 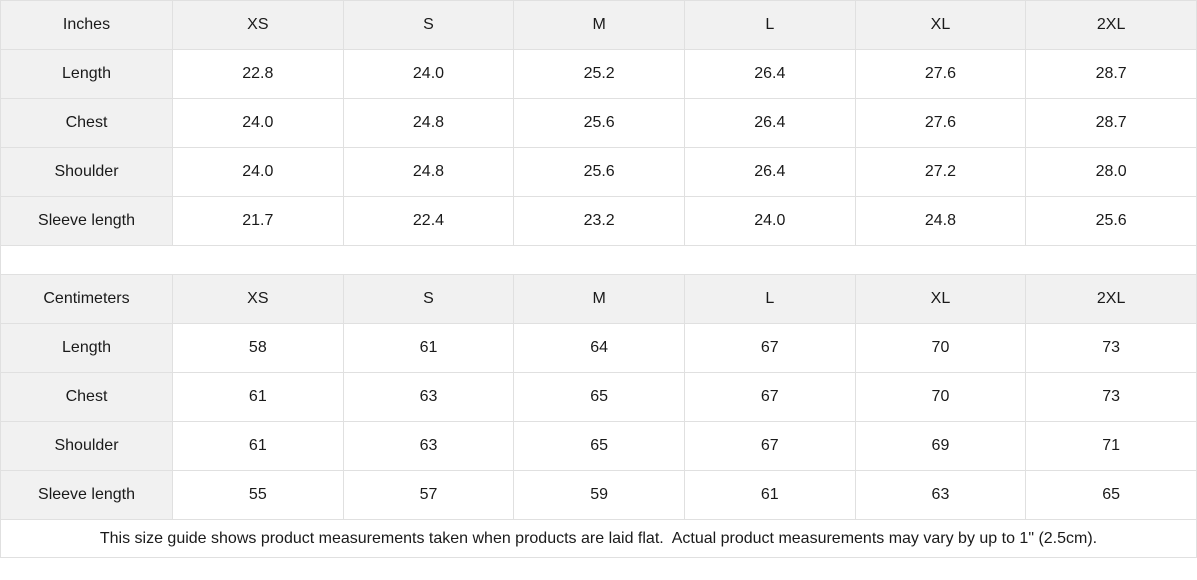 I want to click on value-cell: 64, so click(x=599, y=348).